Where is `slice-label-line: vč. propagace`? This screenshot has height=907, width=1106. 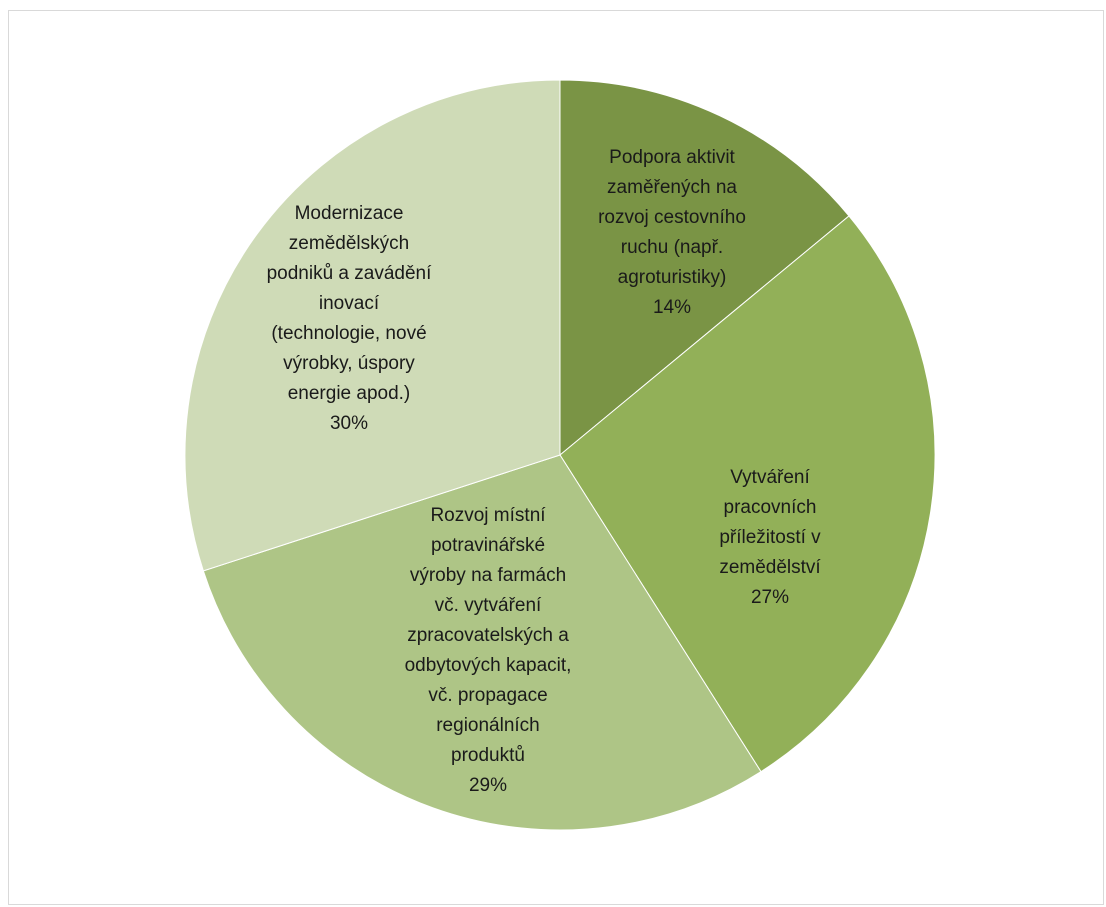
slice-label-line: vč. propagace is located at coordinates (487, 695).